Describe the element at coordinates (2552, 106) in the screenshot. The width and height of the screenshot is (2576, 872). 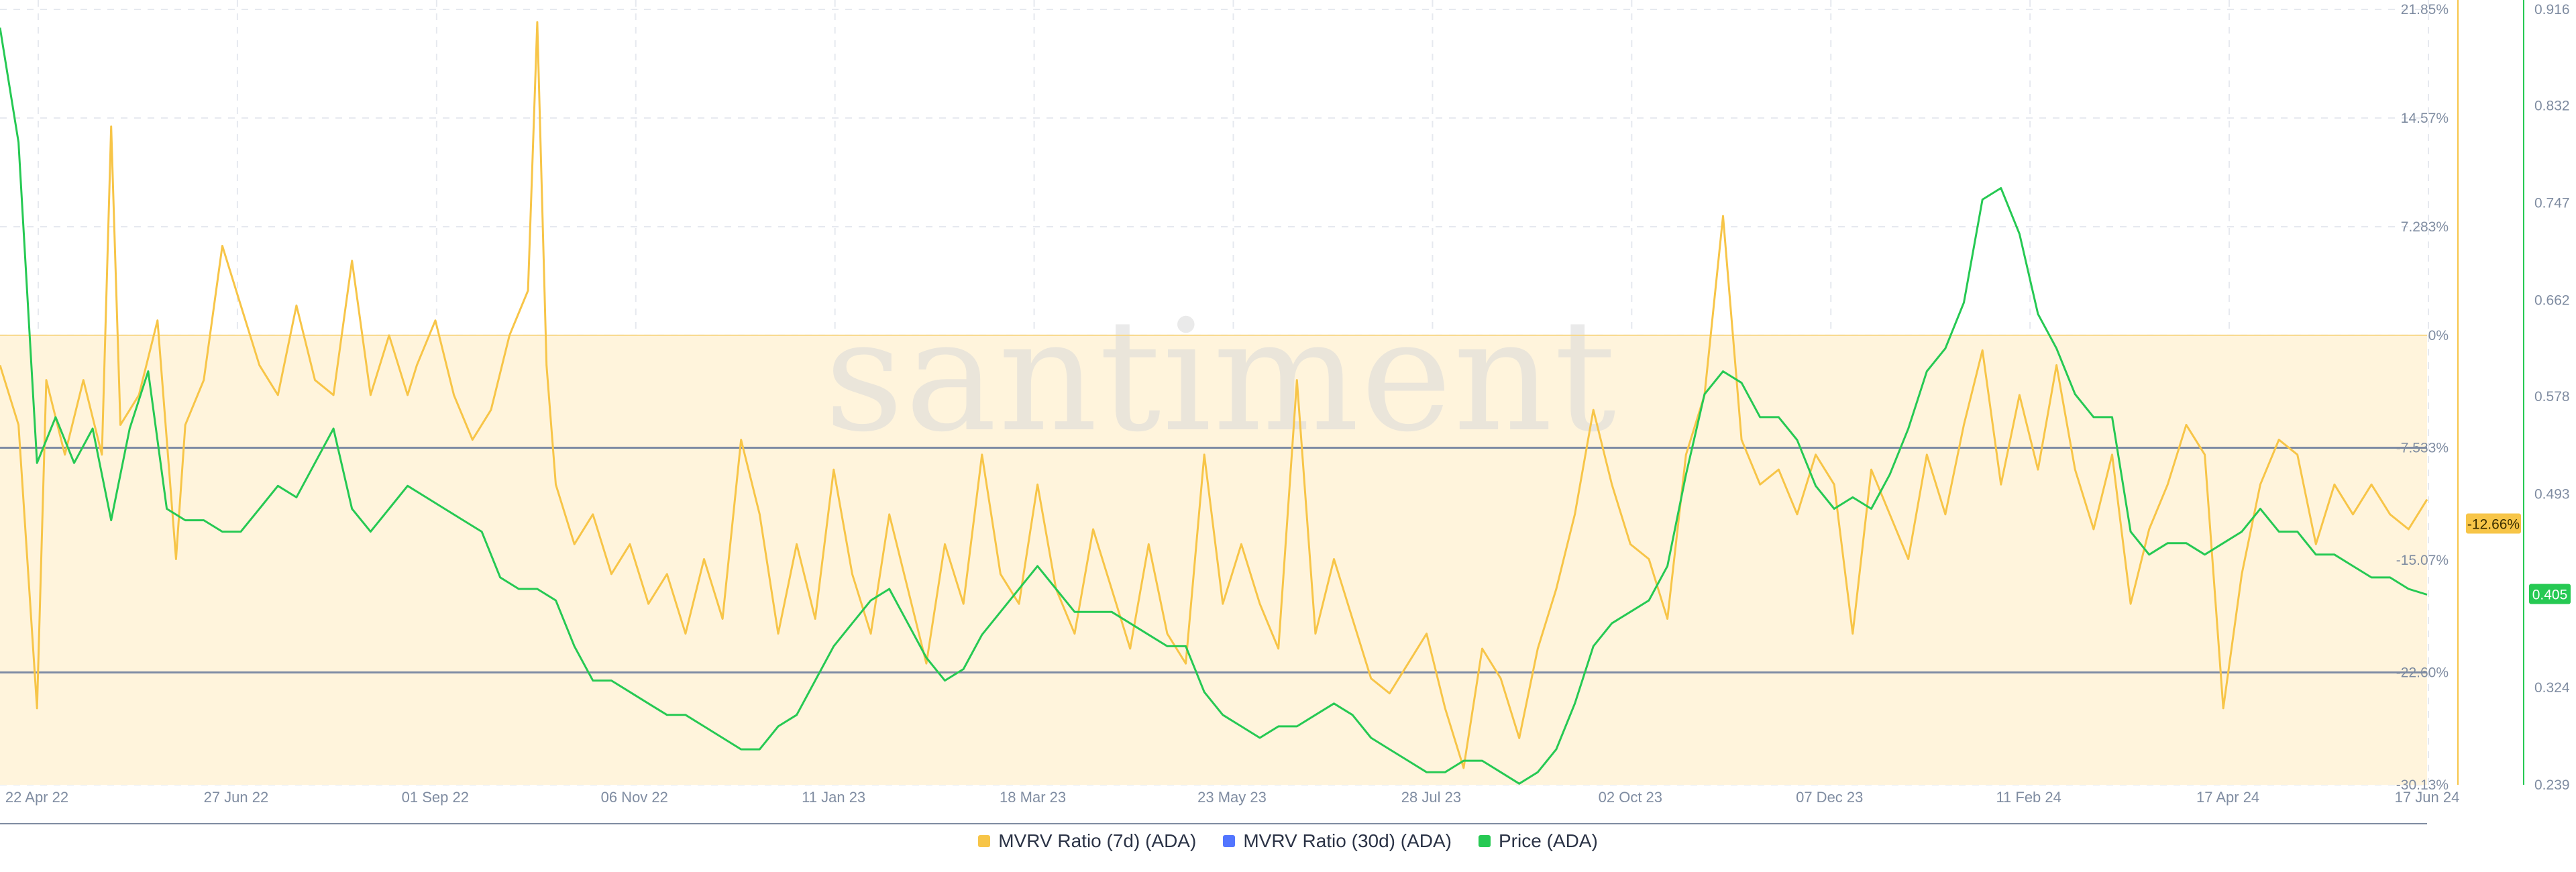
I see `right-tick-label: 0.832` at that location.